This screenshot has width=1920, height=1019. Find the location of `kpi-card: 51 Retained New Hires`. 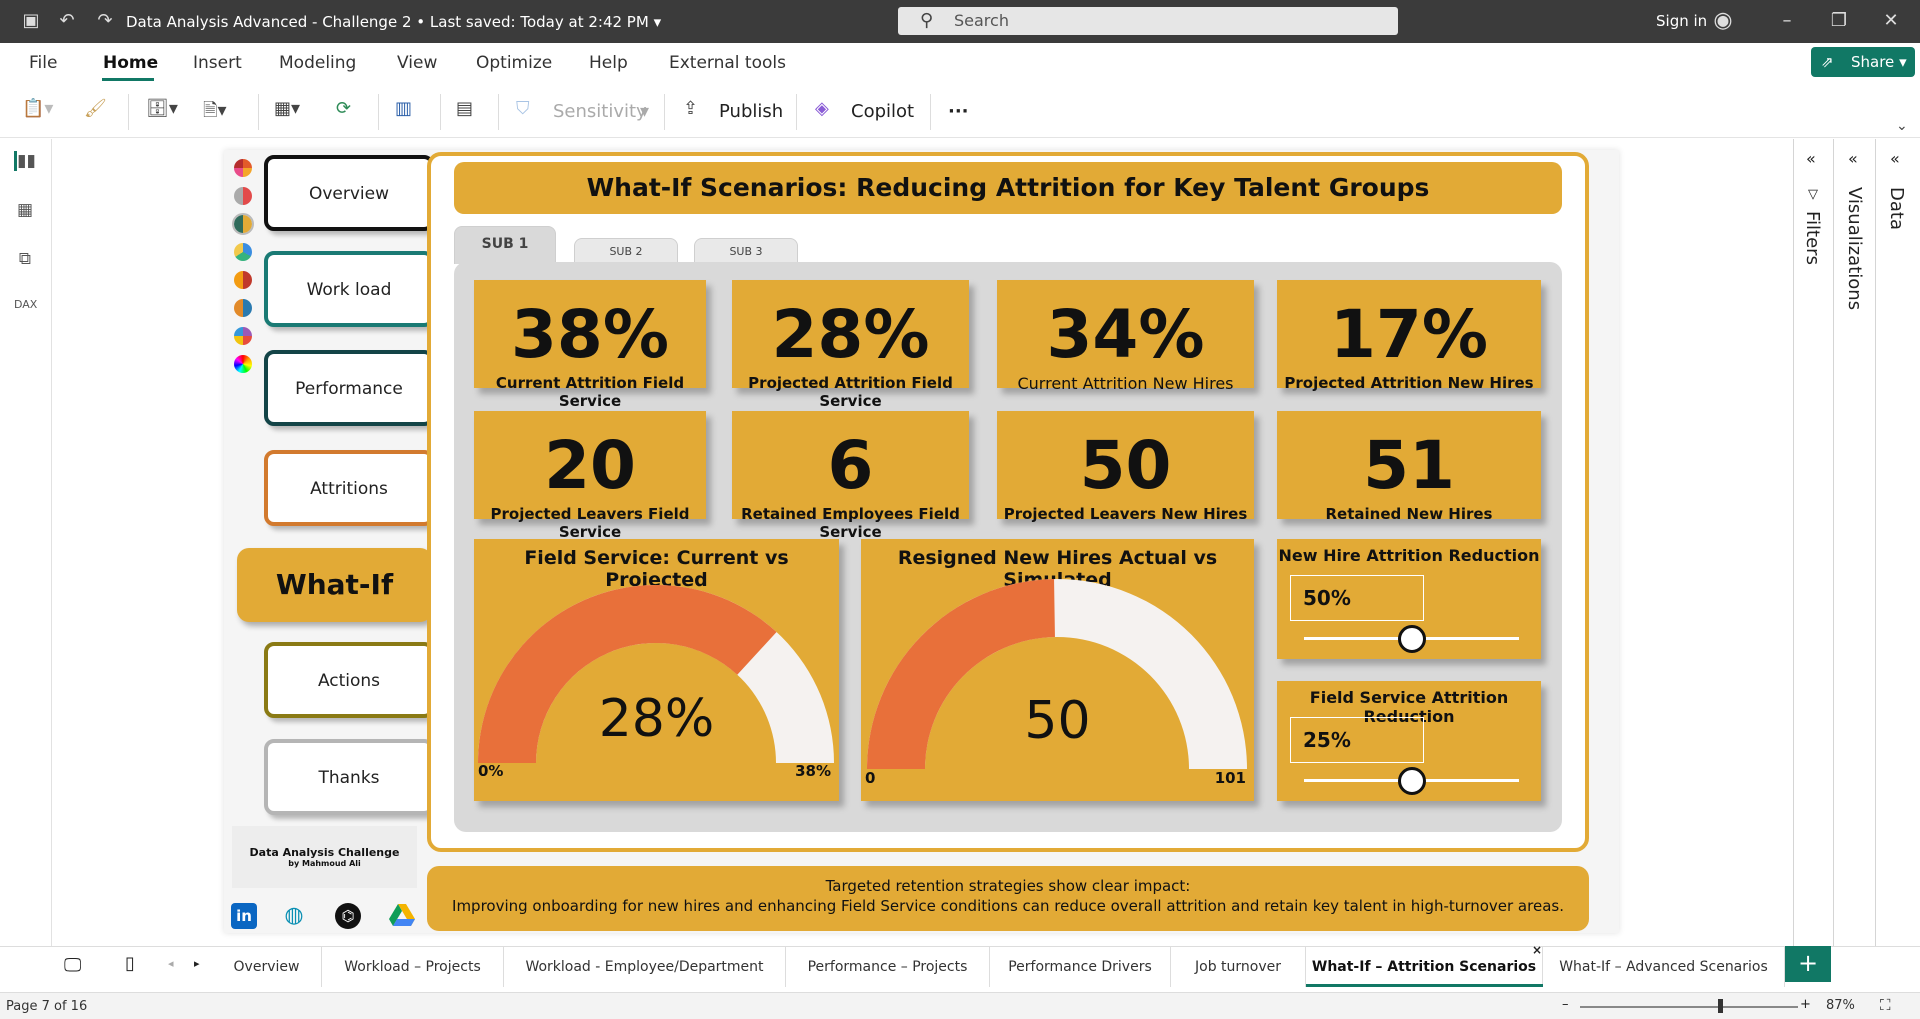

kpi-card: 51 Retained New Hires is located at coordinates (1409, 467).